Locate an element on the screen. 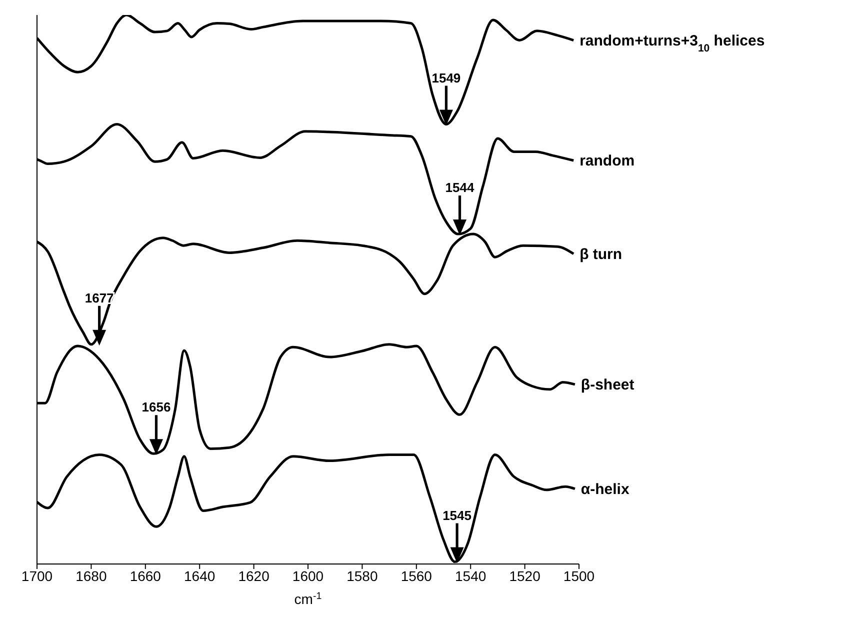 Image resolution: width=843 pixels, height=617 pixels. series-label: β turn is located at coordinates (601, 254).